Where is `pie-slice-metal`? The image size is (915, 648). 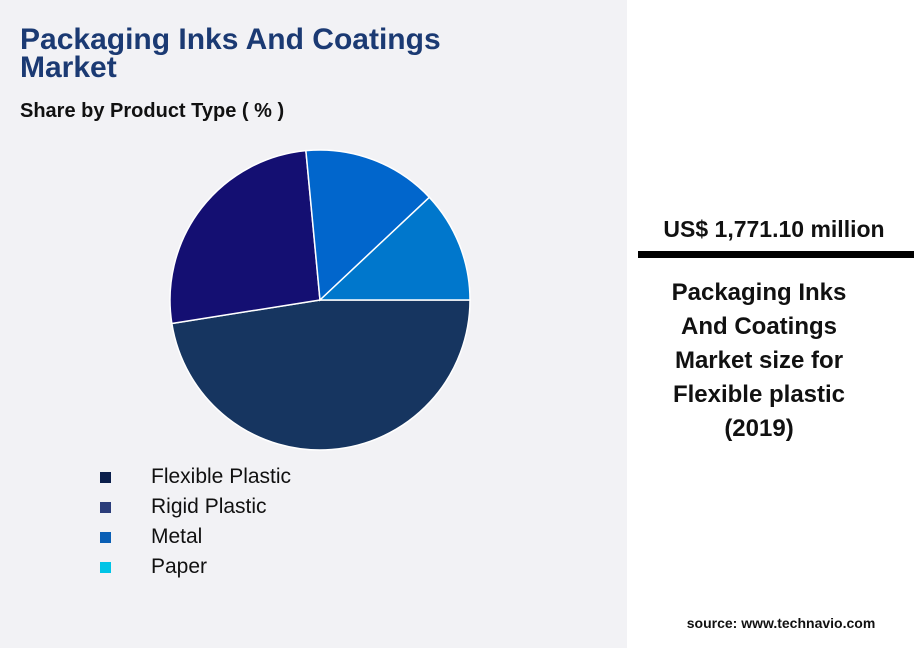
pie-slice-metal is located at coordinates (368, 225).